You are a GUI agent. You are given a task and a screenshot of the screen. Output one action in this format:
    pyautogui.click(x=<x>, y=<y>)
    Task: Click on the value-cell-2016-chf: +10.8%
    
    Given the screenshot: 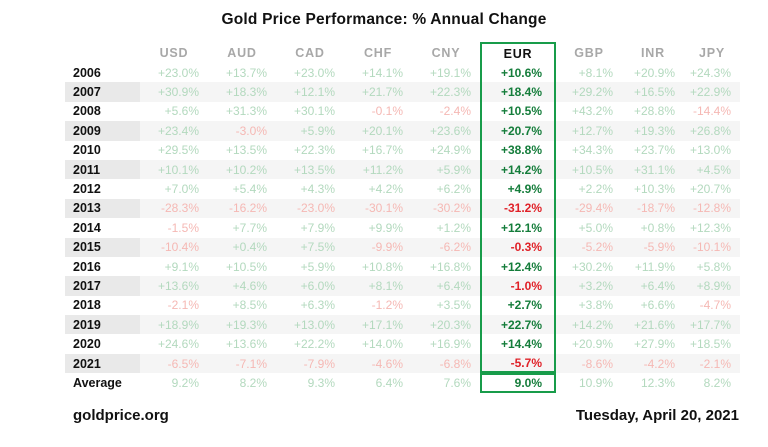 What is the action you would take?
    pyautogui.click(x=382, y=266)
    